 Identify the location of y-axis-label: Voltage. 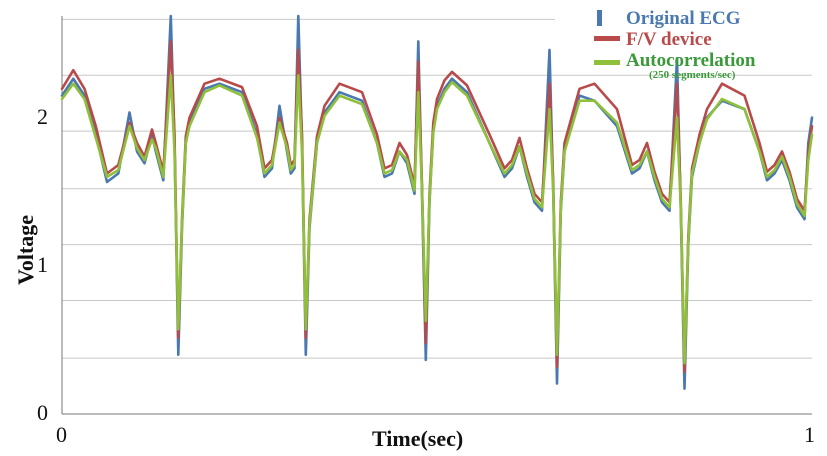
(25, 250).